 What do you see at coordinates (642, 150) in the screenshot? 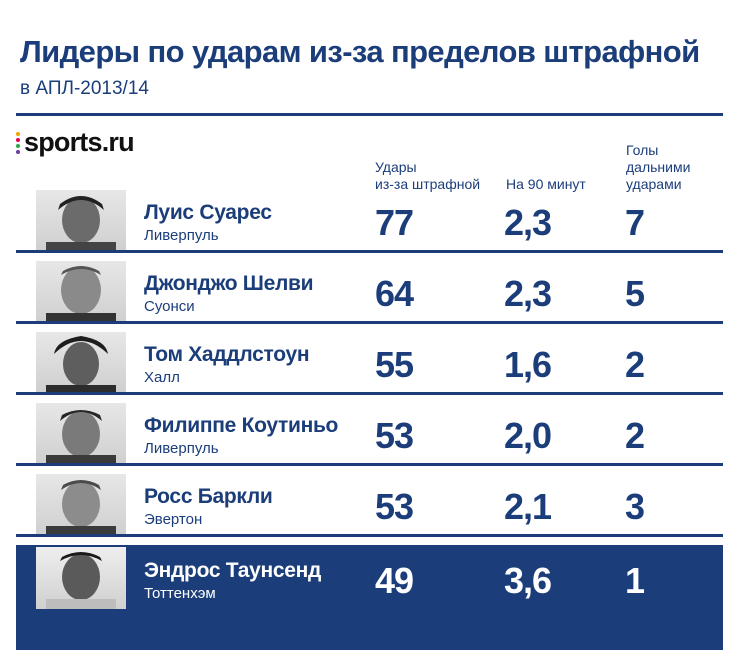
I see `column-header-goals-line1: Голы` at bounding box center [642, 150].